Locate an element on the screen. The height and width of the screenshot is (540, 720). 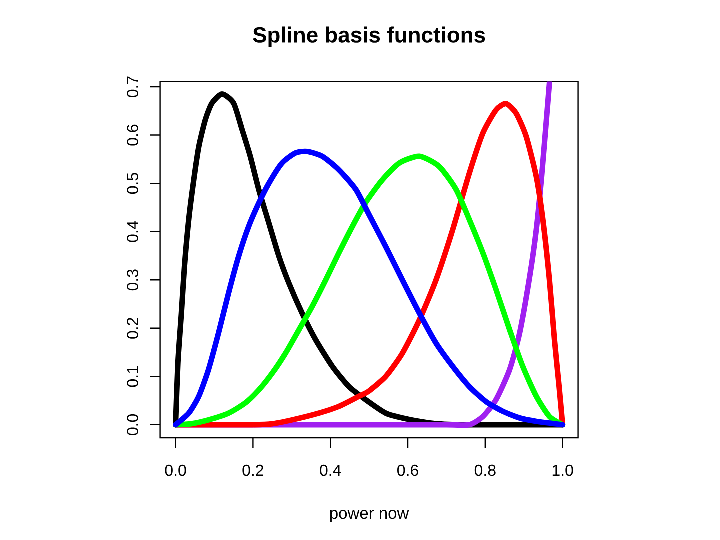
x-tick-label: 1.0 is located at coordinates (563, 470).